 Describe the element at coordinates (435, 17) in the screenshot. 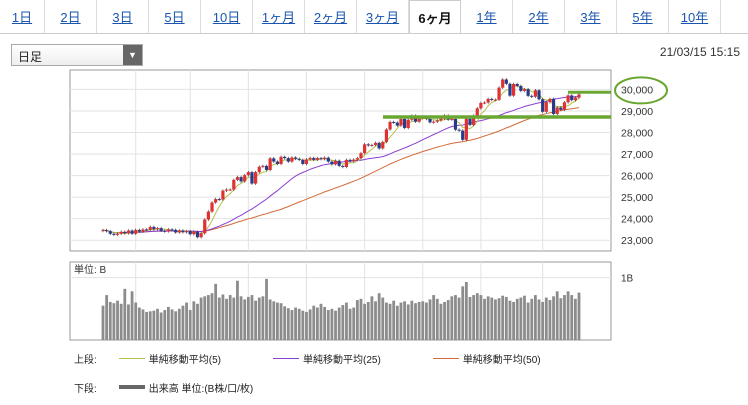

I see `tab-8: 6ヶ月` at that location.